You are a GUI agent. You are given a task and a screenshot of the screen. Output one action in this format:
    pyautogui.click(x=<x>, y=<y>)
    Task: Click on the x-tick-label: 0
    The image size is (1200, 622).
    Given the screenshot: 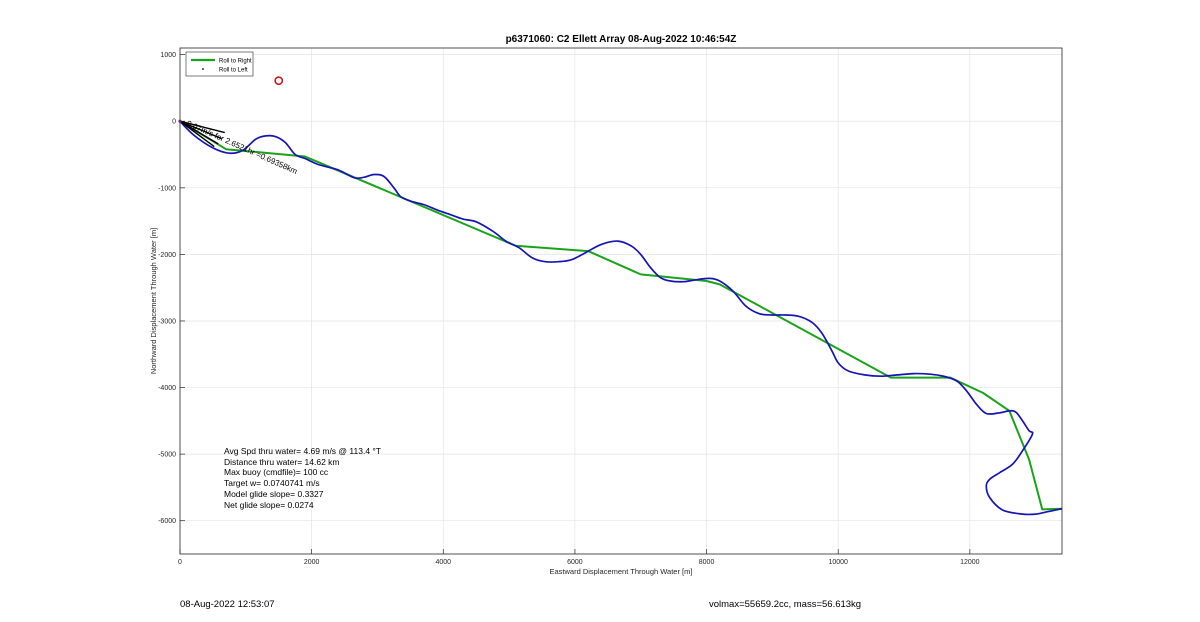 What is the action you would take?
    pyautogui.click(x=180, y=562)
    